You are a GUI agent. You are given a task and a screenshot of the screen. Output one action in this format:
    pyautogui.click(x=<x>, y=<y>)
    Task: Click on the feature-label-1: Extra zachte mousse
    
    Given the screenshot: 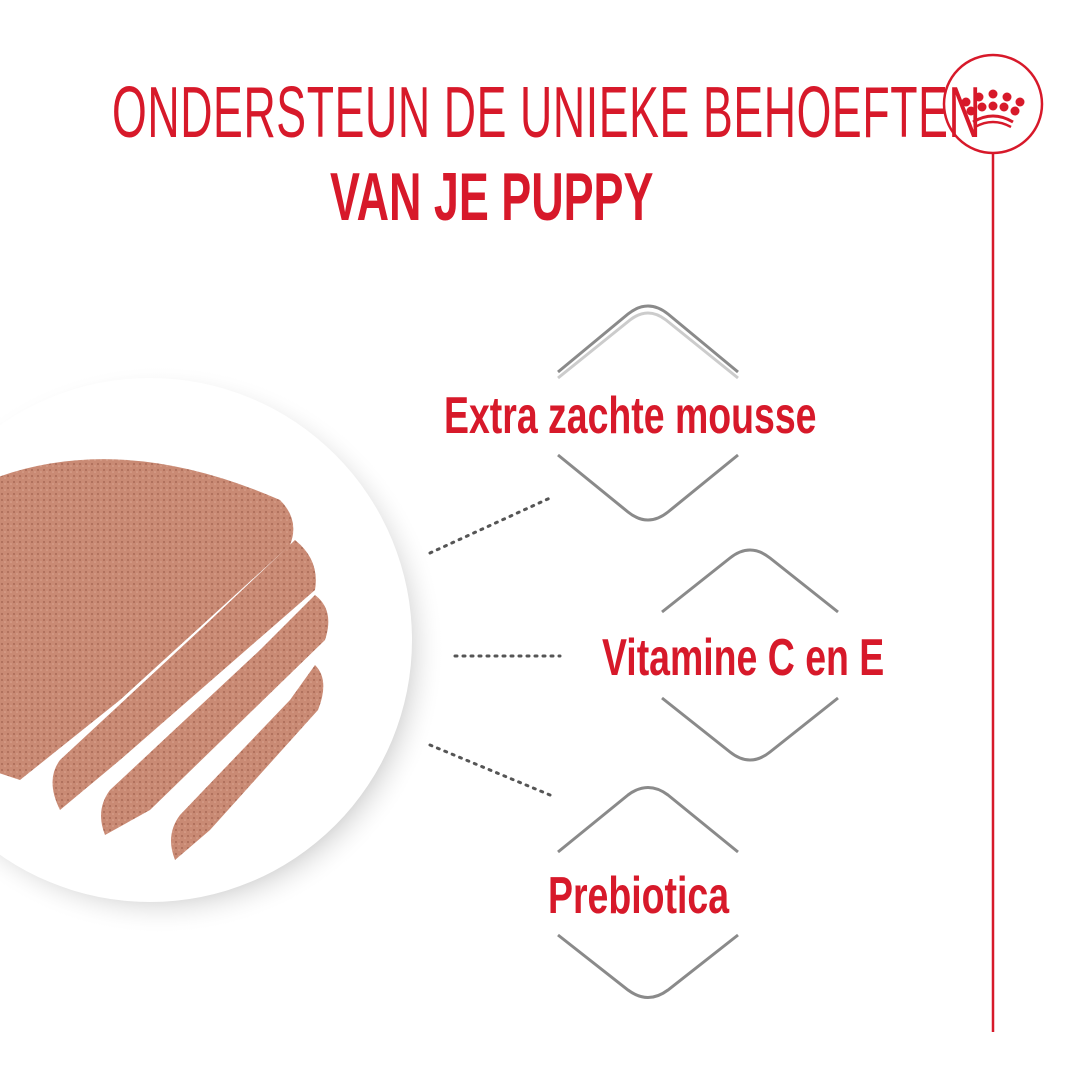 What is the action you would take?
    pyautogui.click(x=630, y=416)
    